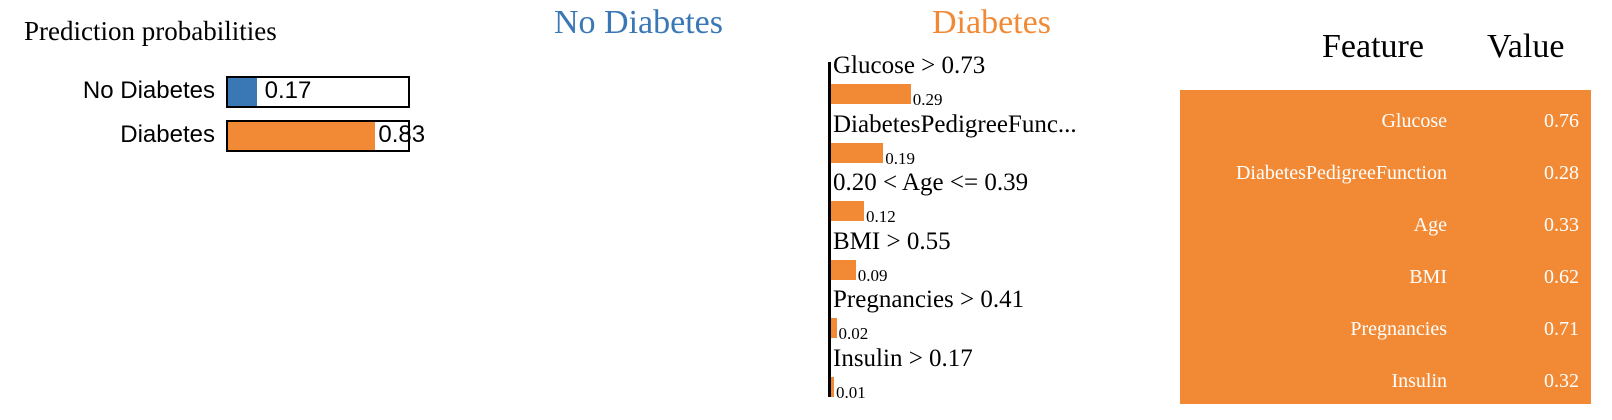  Describe the element at coordinates (1419, 381) in the screenshot. I see `table-cell-feature: Insulin` at that location.